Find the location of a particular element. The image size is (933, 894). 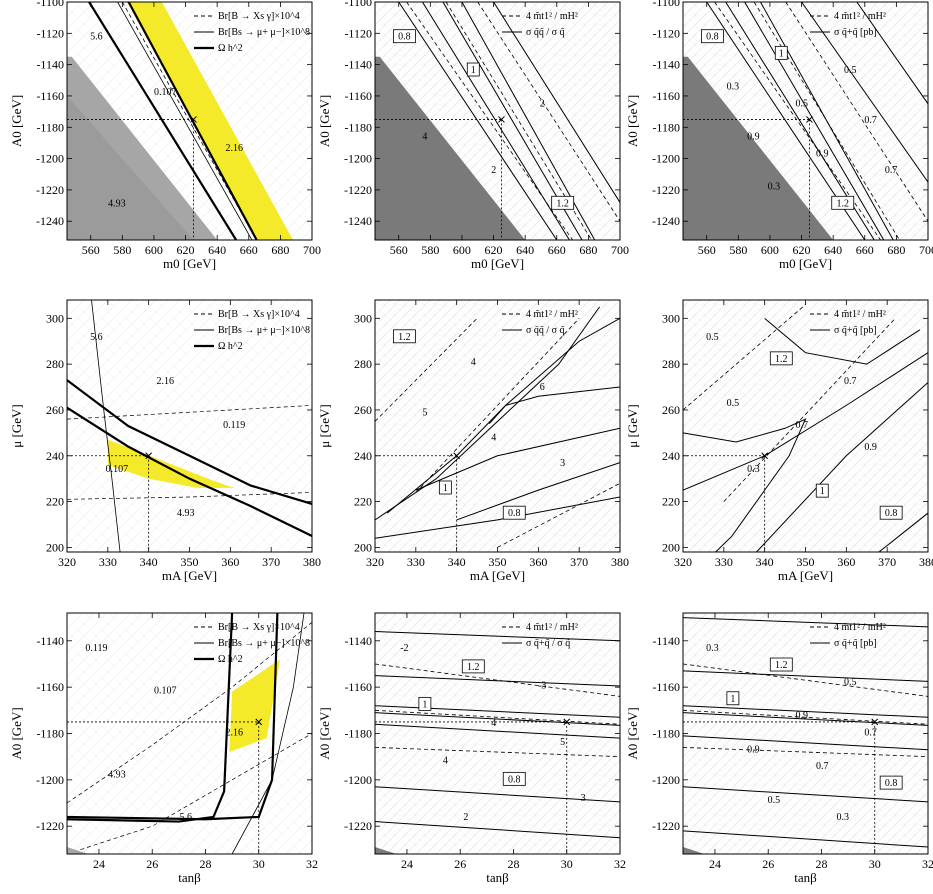

excluded-region is located at coordinates (386, 850).